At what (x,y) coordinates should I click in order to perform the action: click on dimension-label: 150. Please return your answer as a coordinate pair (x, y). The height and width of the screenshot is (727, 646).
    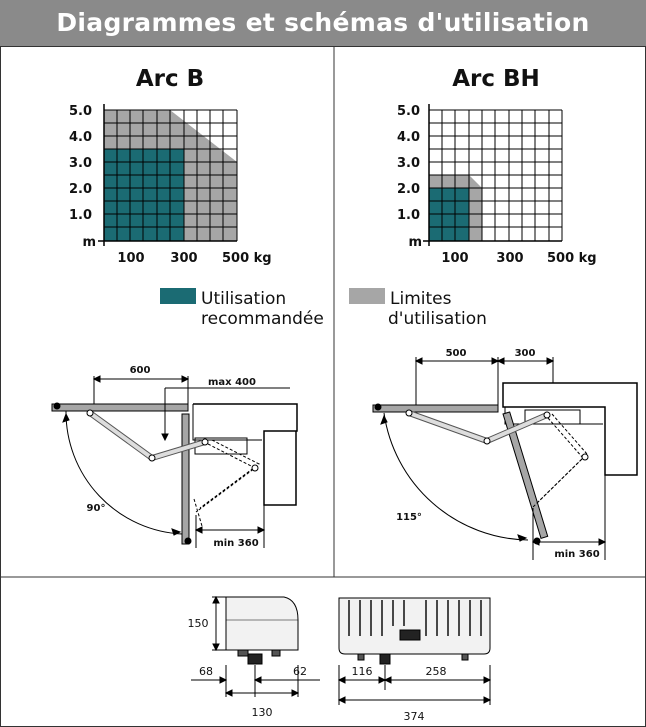
    Looking at the image, I should click on (198, 623).